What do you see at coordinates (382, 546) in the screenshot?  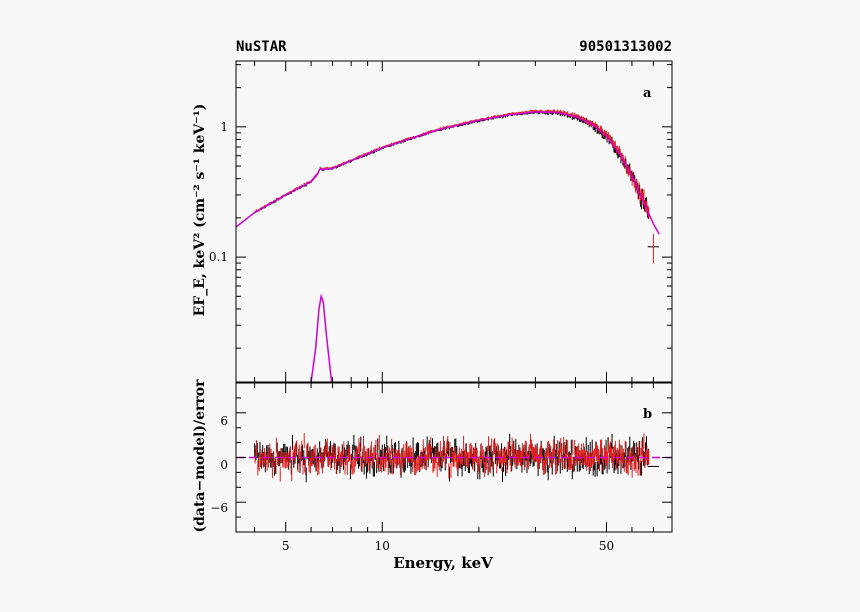 I see `xtick-label-10: 10` at bounding box center [382, 546].